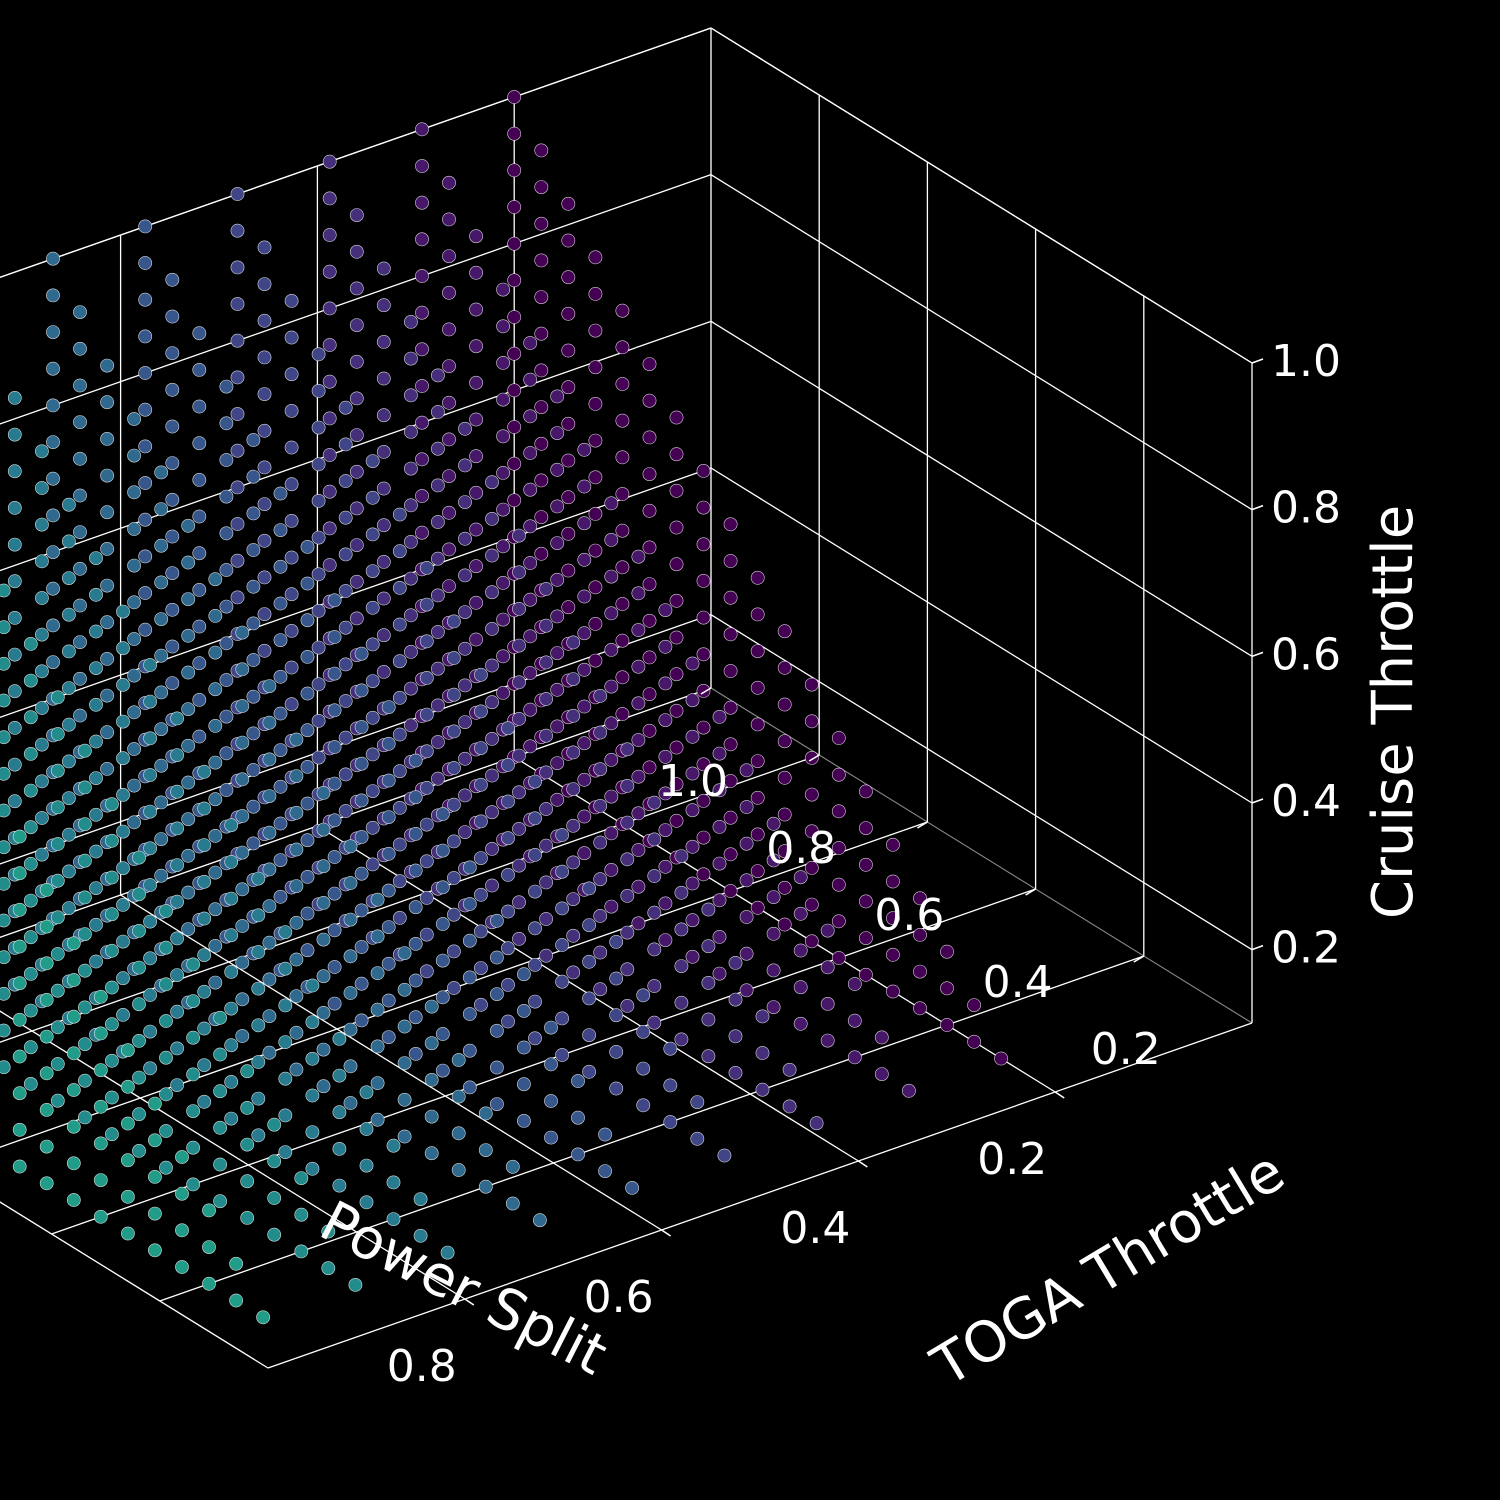  What do you see at coordinates (1257, 654) in the screenshot?
I see `z-tick-mark` at bounding box center [1257, 654].